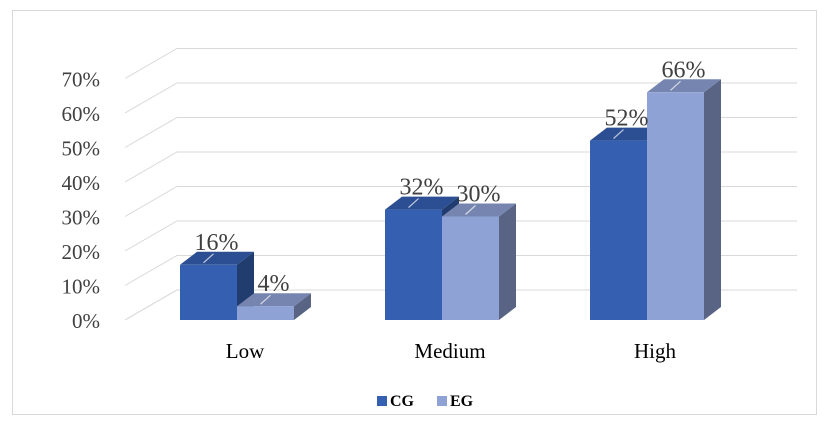 Image resolution: width=829 pixels, height=425 pixels. What do you see at coordinates (627, 119) in the screenshot?
I see `data-label: 52%` at bounding box center [627, 119].